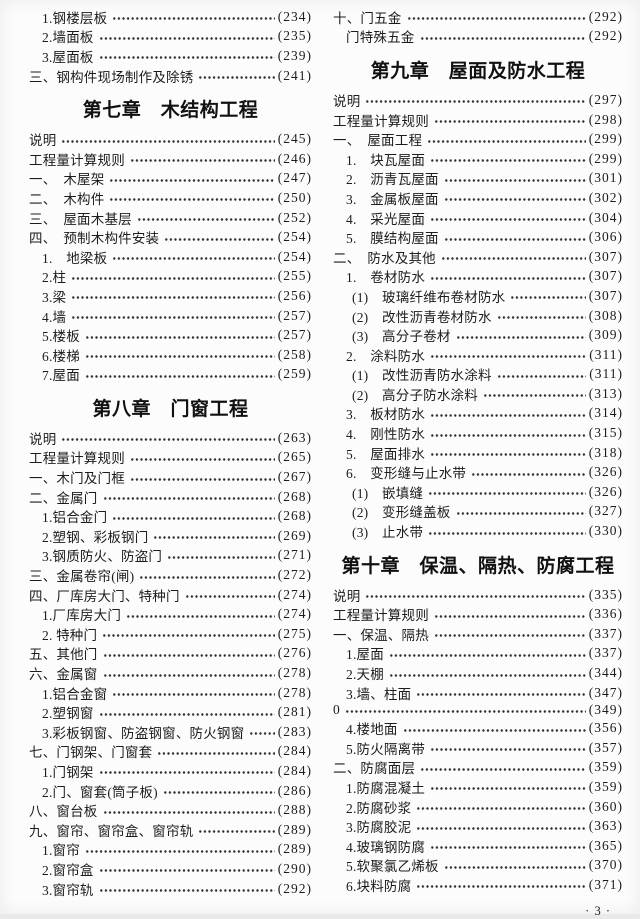 This screenshot has height=919, width=640. I want to click on toc-entry: 八、窗台板 (288), so click(170, 810).